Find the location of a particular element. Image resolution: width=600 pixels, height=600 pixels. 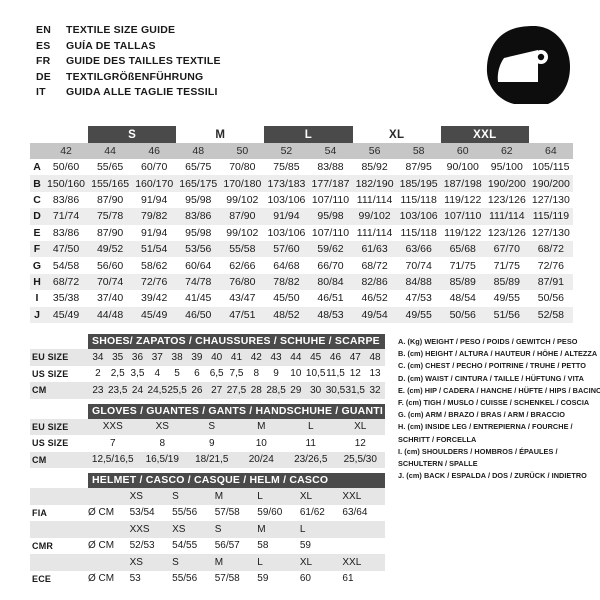

helmet-value-row: ECE Ø CM 53 55/56 57/58 59 60 61 is located at coordinates (207, 579).